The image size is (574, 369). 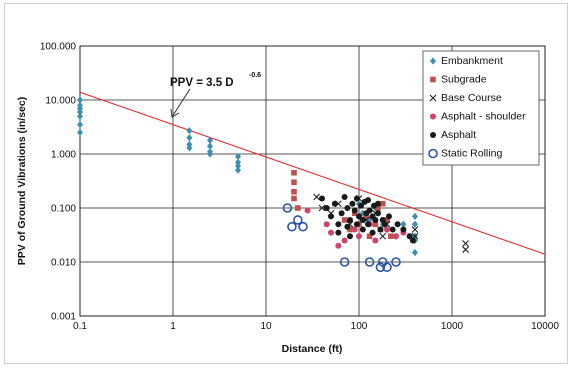 I want to click on y-tick-label: 10.000, so click(x=60, y=101).